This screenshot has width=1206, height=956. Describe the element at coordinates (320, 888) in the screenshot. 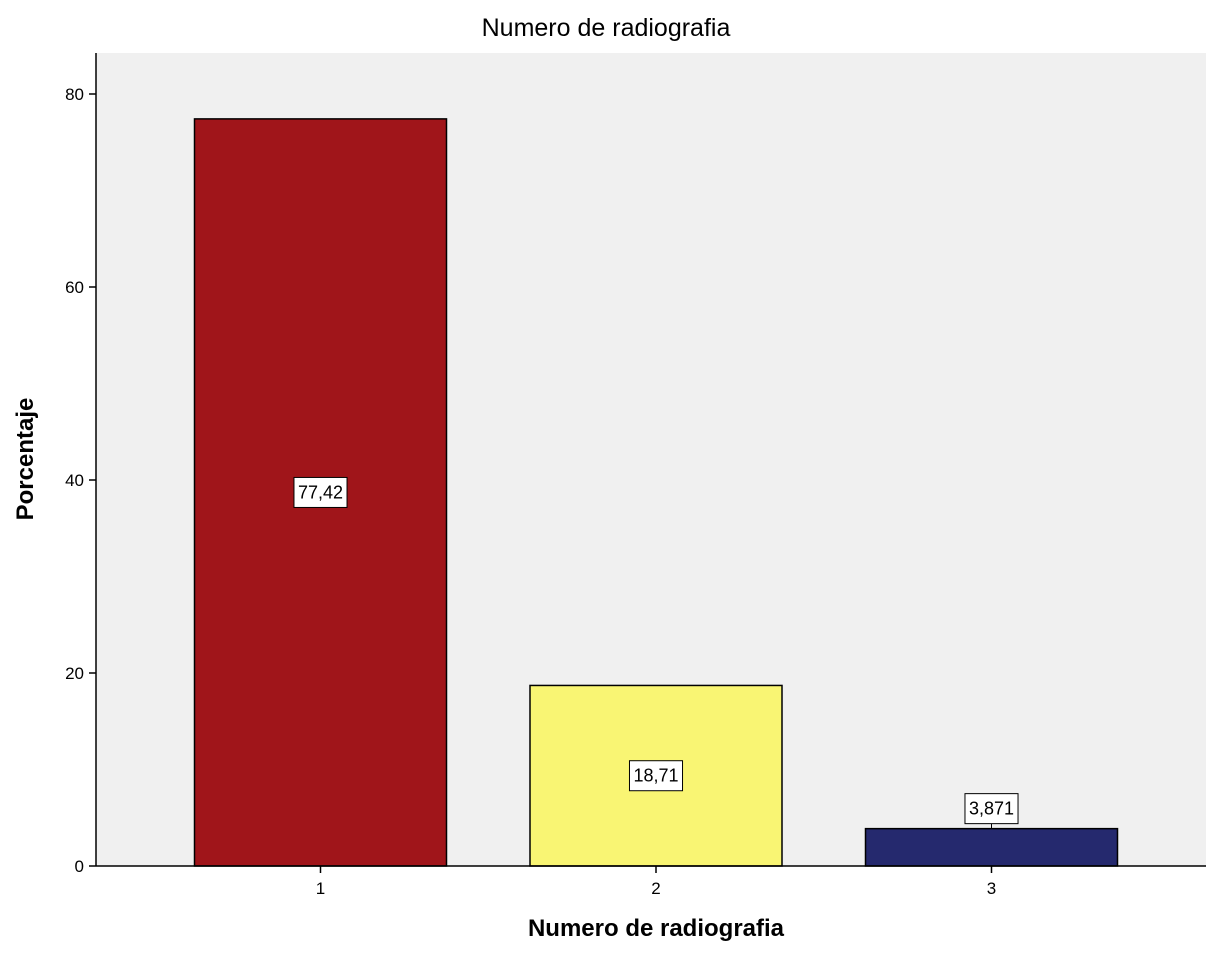

I see `x-tick-label: 1` at that location.